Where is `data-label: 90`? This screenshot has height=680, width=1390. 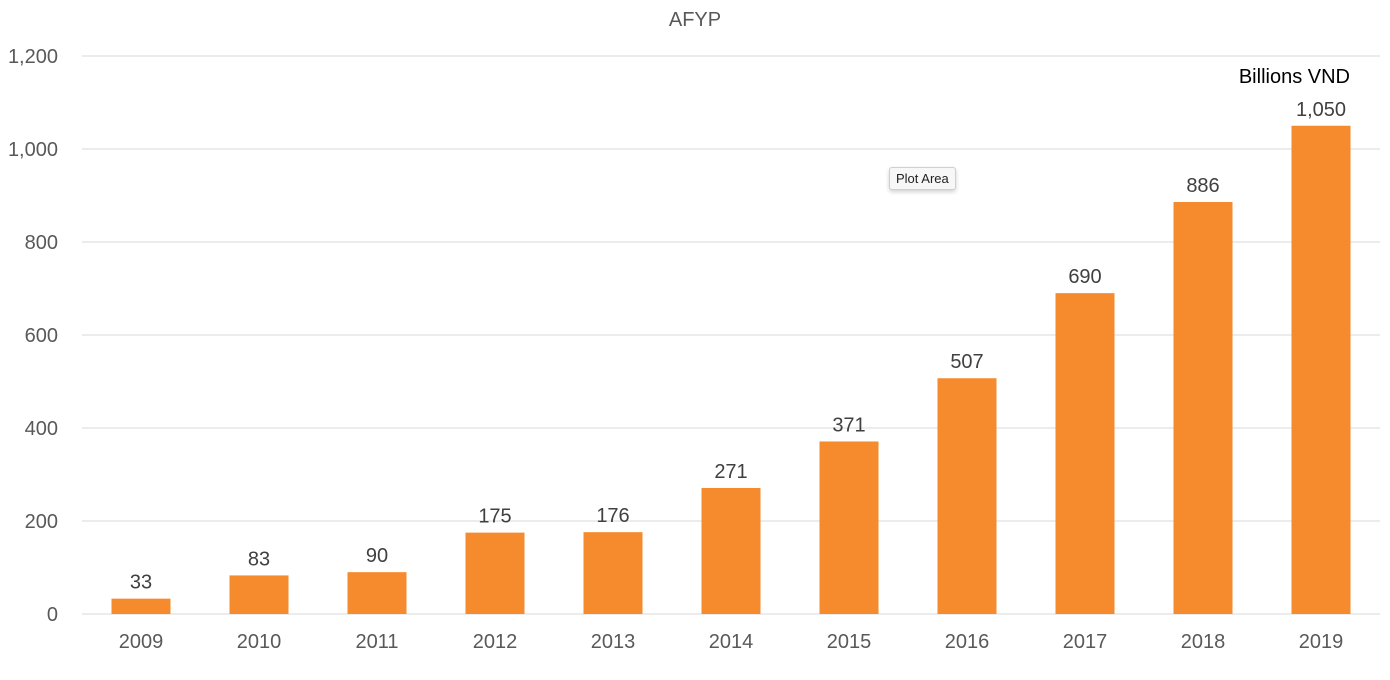 data-label: 90 is located at coordinates (377, 556).